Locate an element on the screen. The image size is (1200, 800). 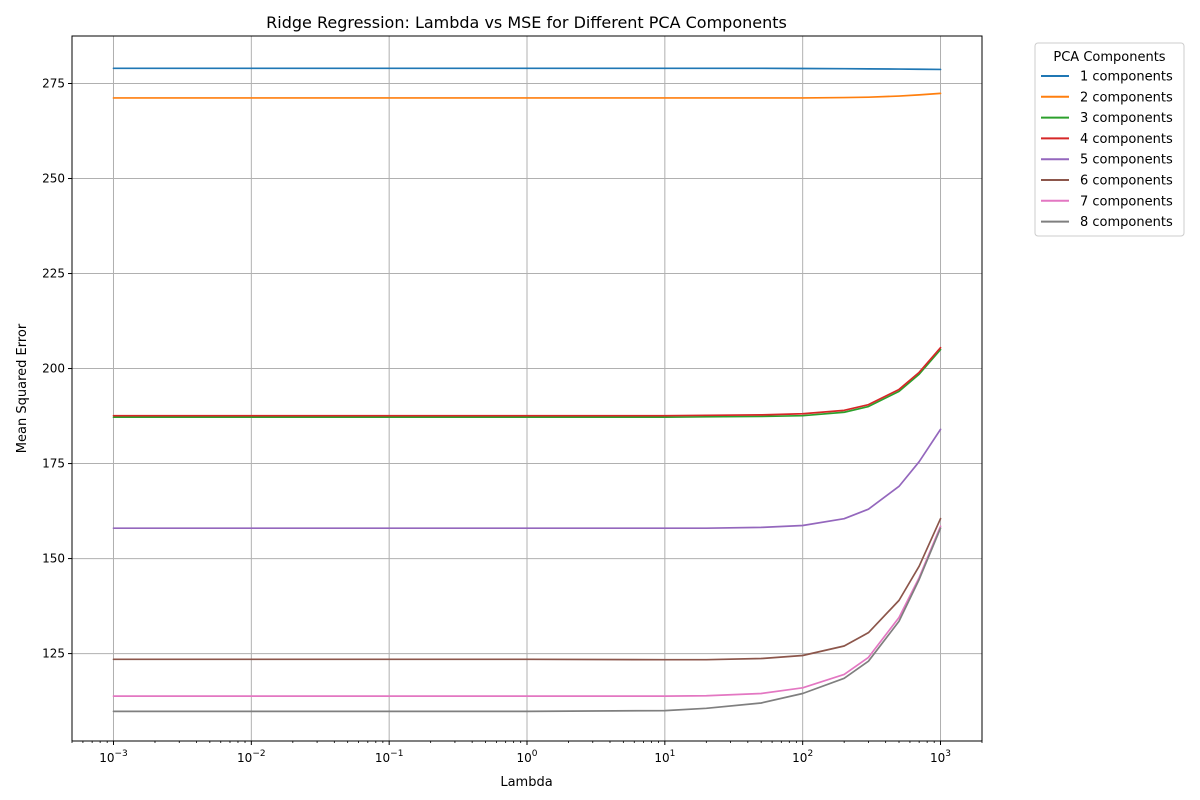
legend-label-4: 4 components is located at coordinates (1126, 139).